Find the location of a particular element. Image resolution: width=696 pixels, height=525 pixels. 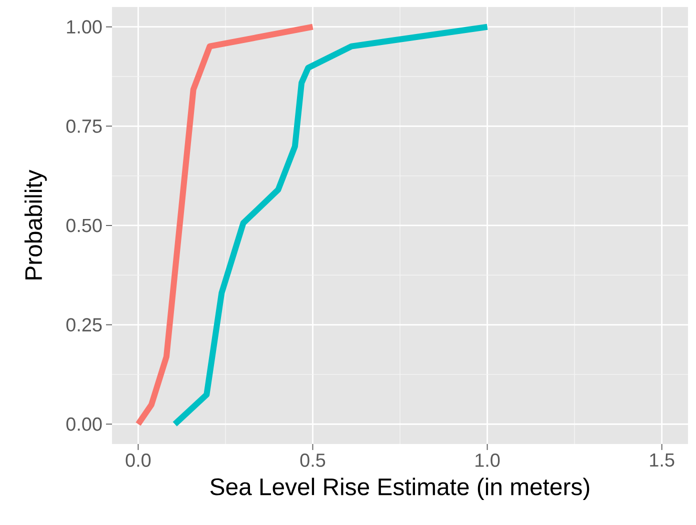

y-tick-label: 0.50 is located at coordinates (84, 225).